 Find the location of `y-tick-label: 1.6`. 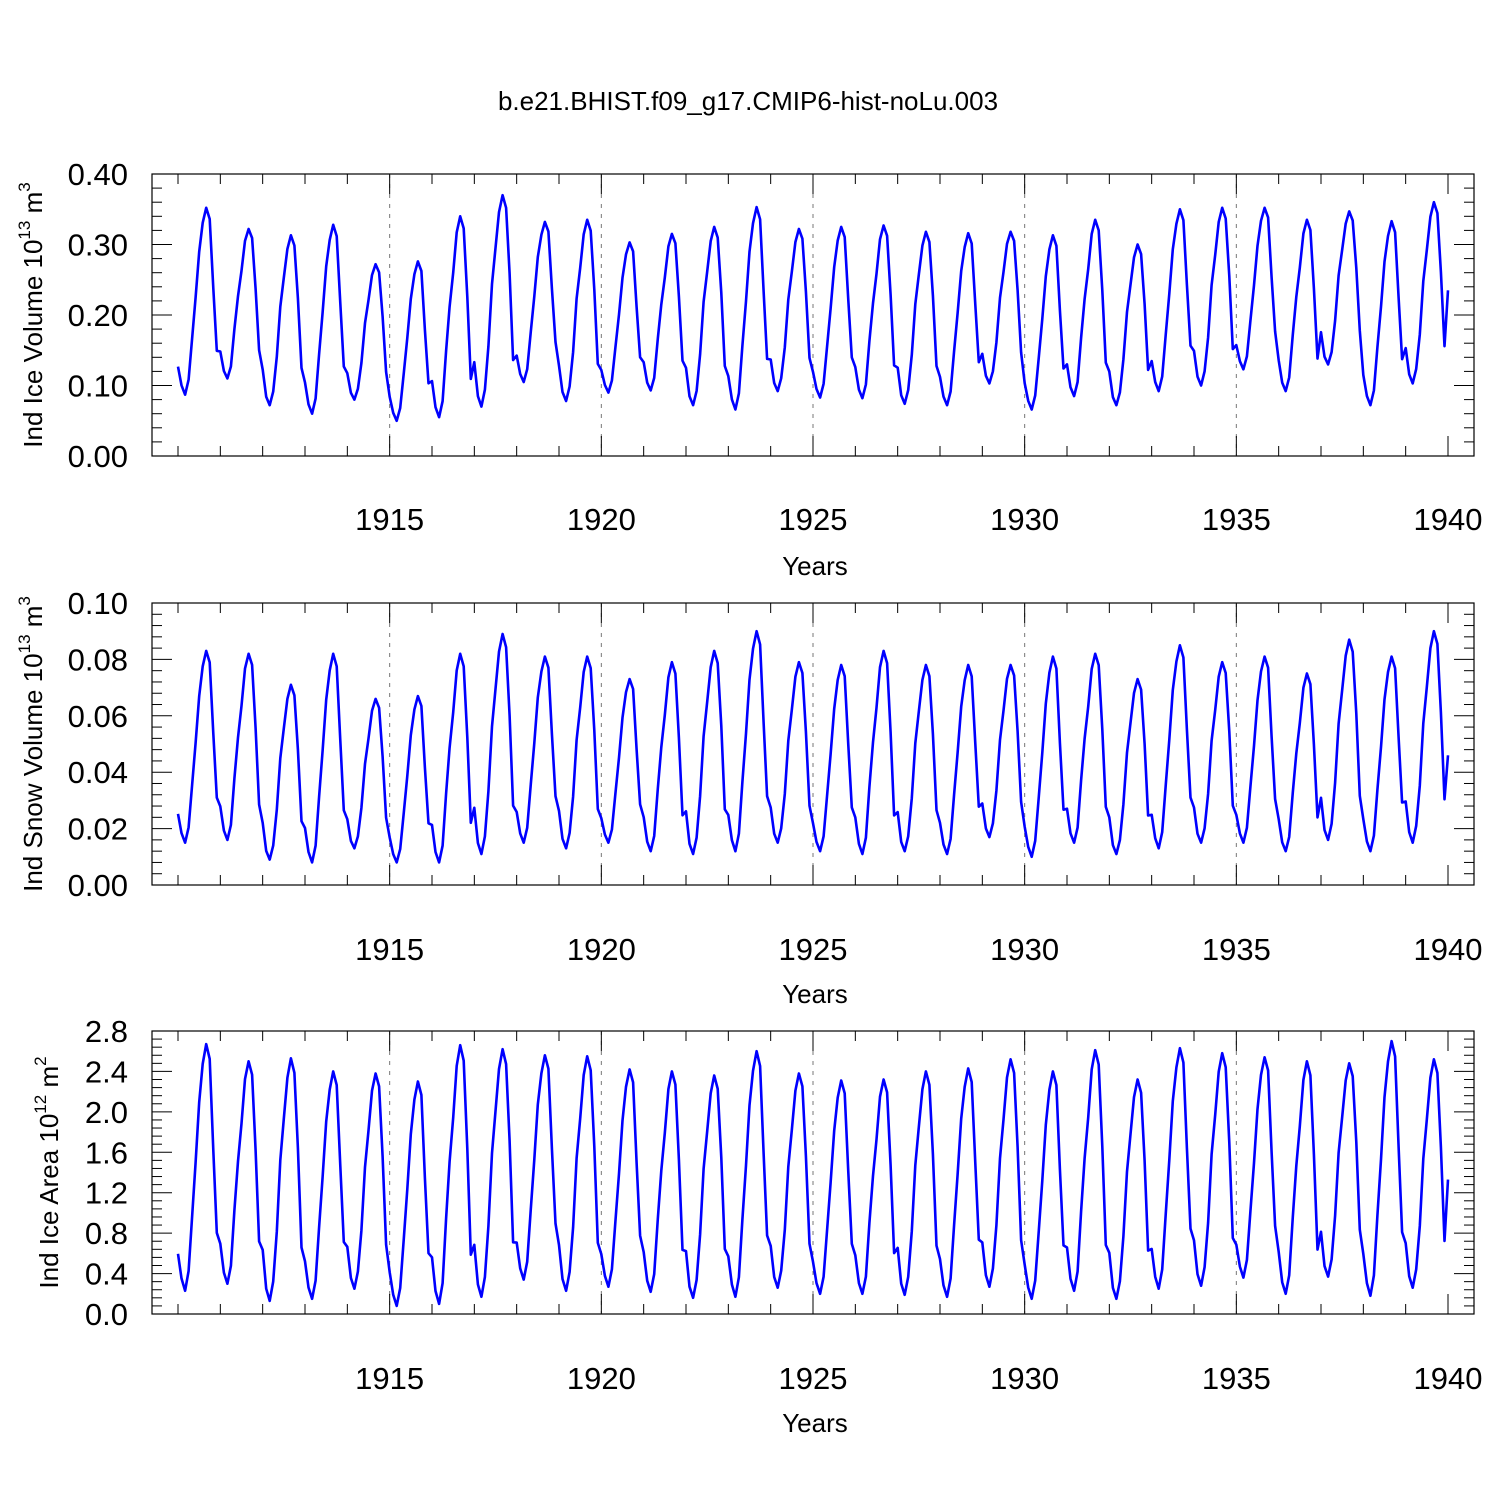

y-tick-label: 1.6 is located at coordinates (106, 1152).